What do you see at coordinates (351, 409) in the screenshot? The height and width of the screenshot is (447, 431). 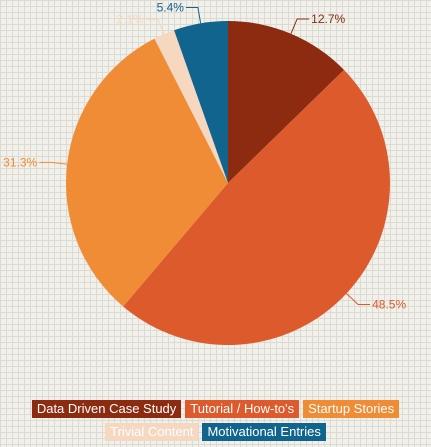 I see `legend-item-startup-stories: Startup Stories` at bounding box center [351, 409].